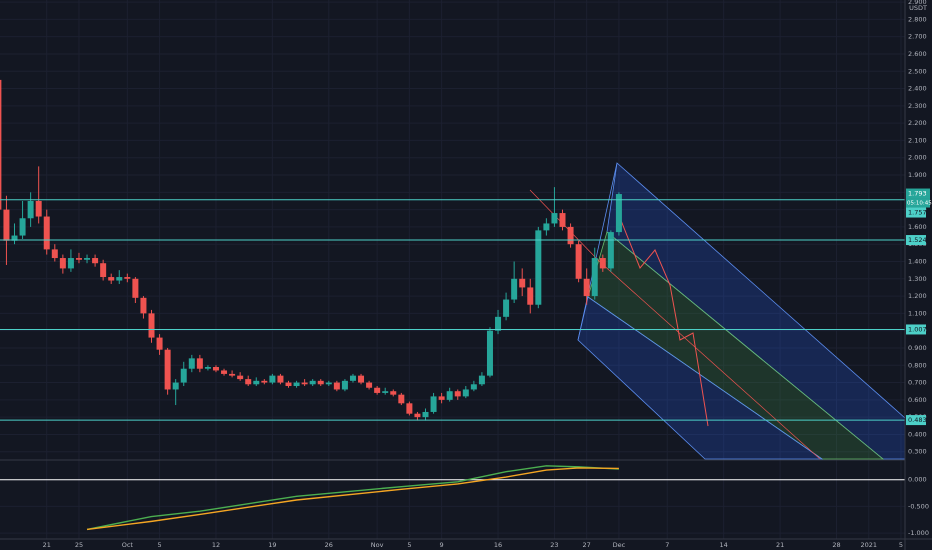  I want to click on countdown: 05:10:45, so click(919, 204).